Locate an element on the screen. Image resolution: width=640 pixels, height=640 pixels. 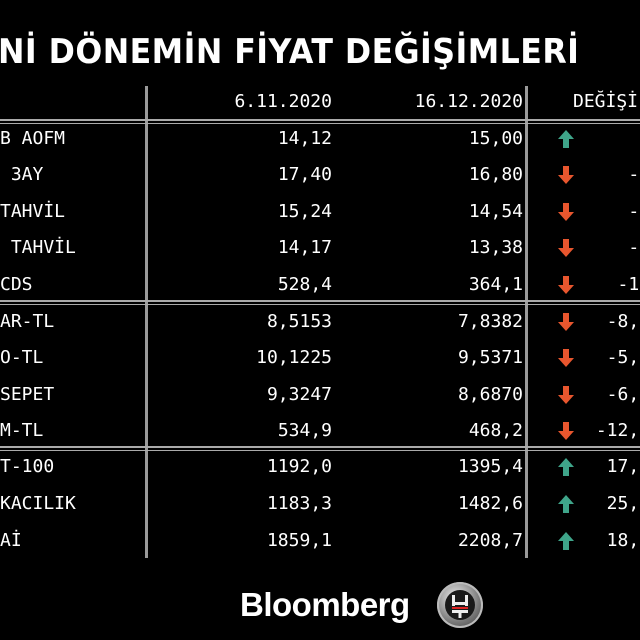
header-date-1: 6.11.2020 is located at coordinates (283, 101).